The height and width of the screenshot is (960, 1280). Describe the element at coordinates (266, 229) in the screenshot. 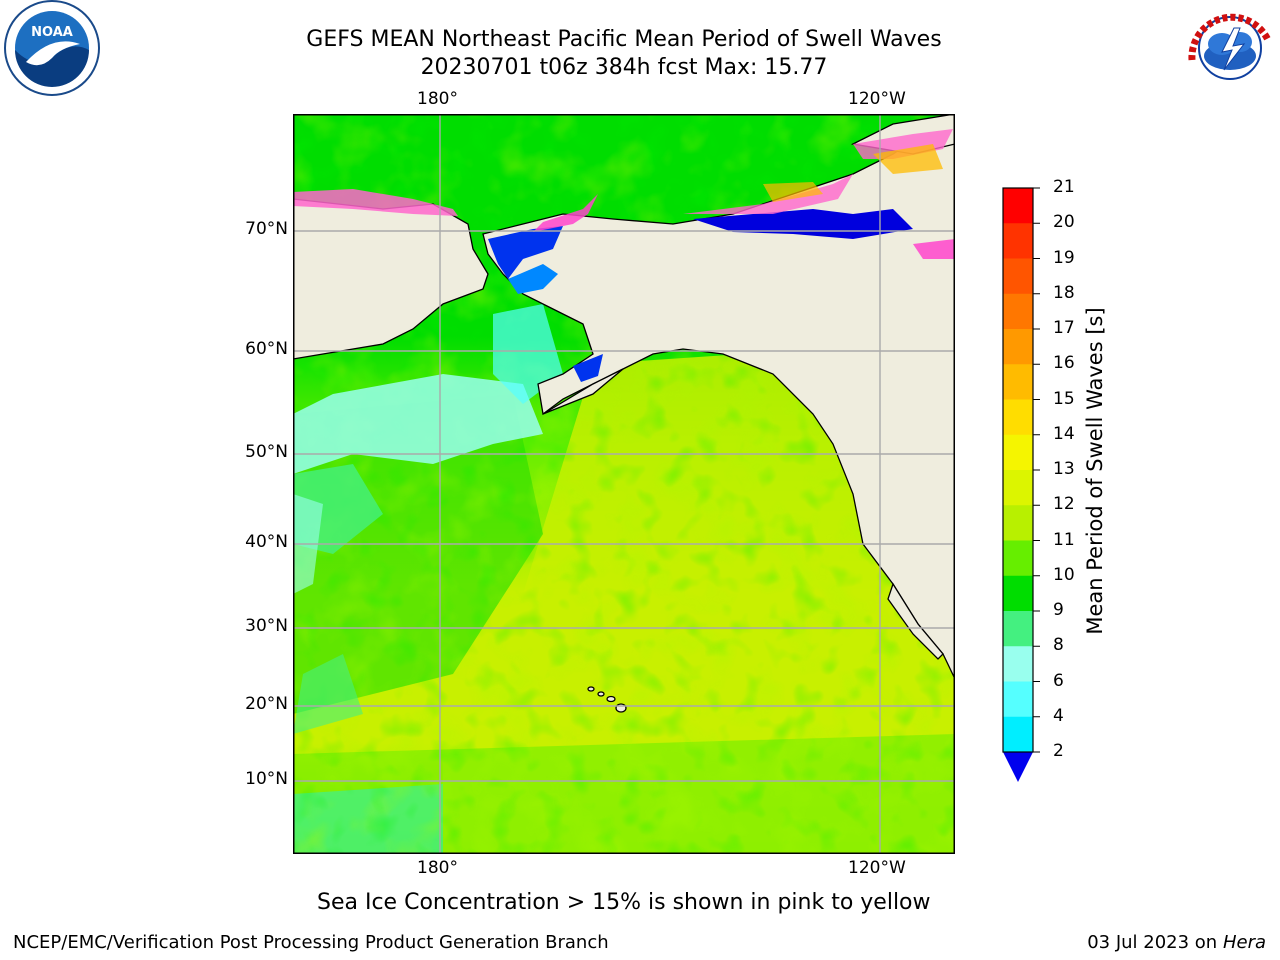

I see `lat-tick-70n: 70°N` at that location.